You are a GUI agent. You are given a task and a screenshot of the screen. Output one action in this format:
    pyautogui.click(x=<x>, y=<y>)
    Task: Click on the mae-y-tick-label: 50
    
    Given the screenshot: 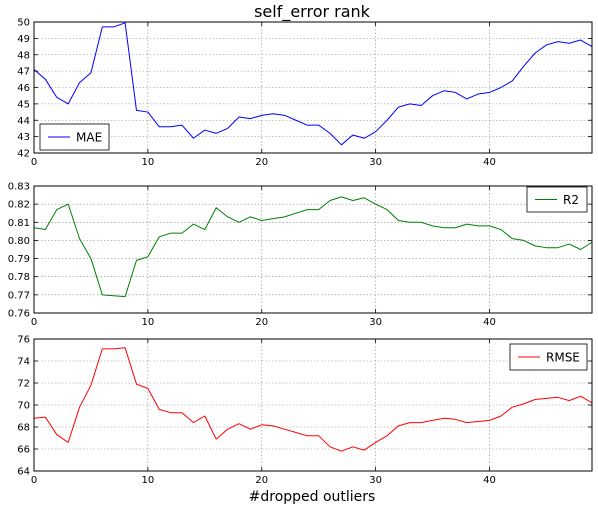 What is the action you would take?
    pyautogui.click(x=23, y=23)
    